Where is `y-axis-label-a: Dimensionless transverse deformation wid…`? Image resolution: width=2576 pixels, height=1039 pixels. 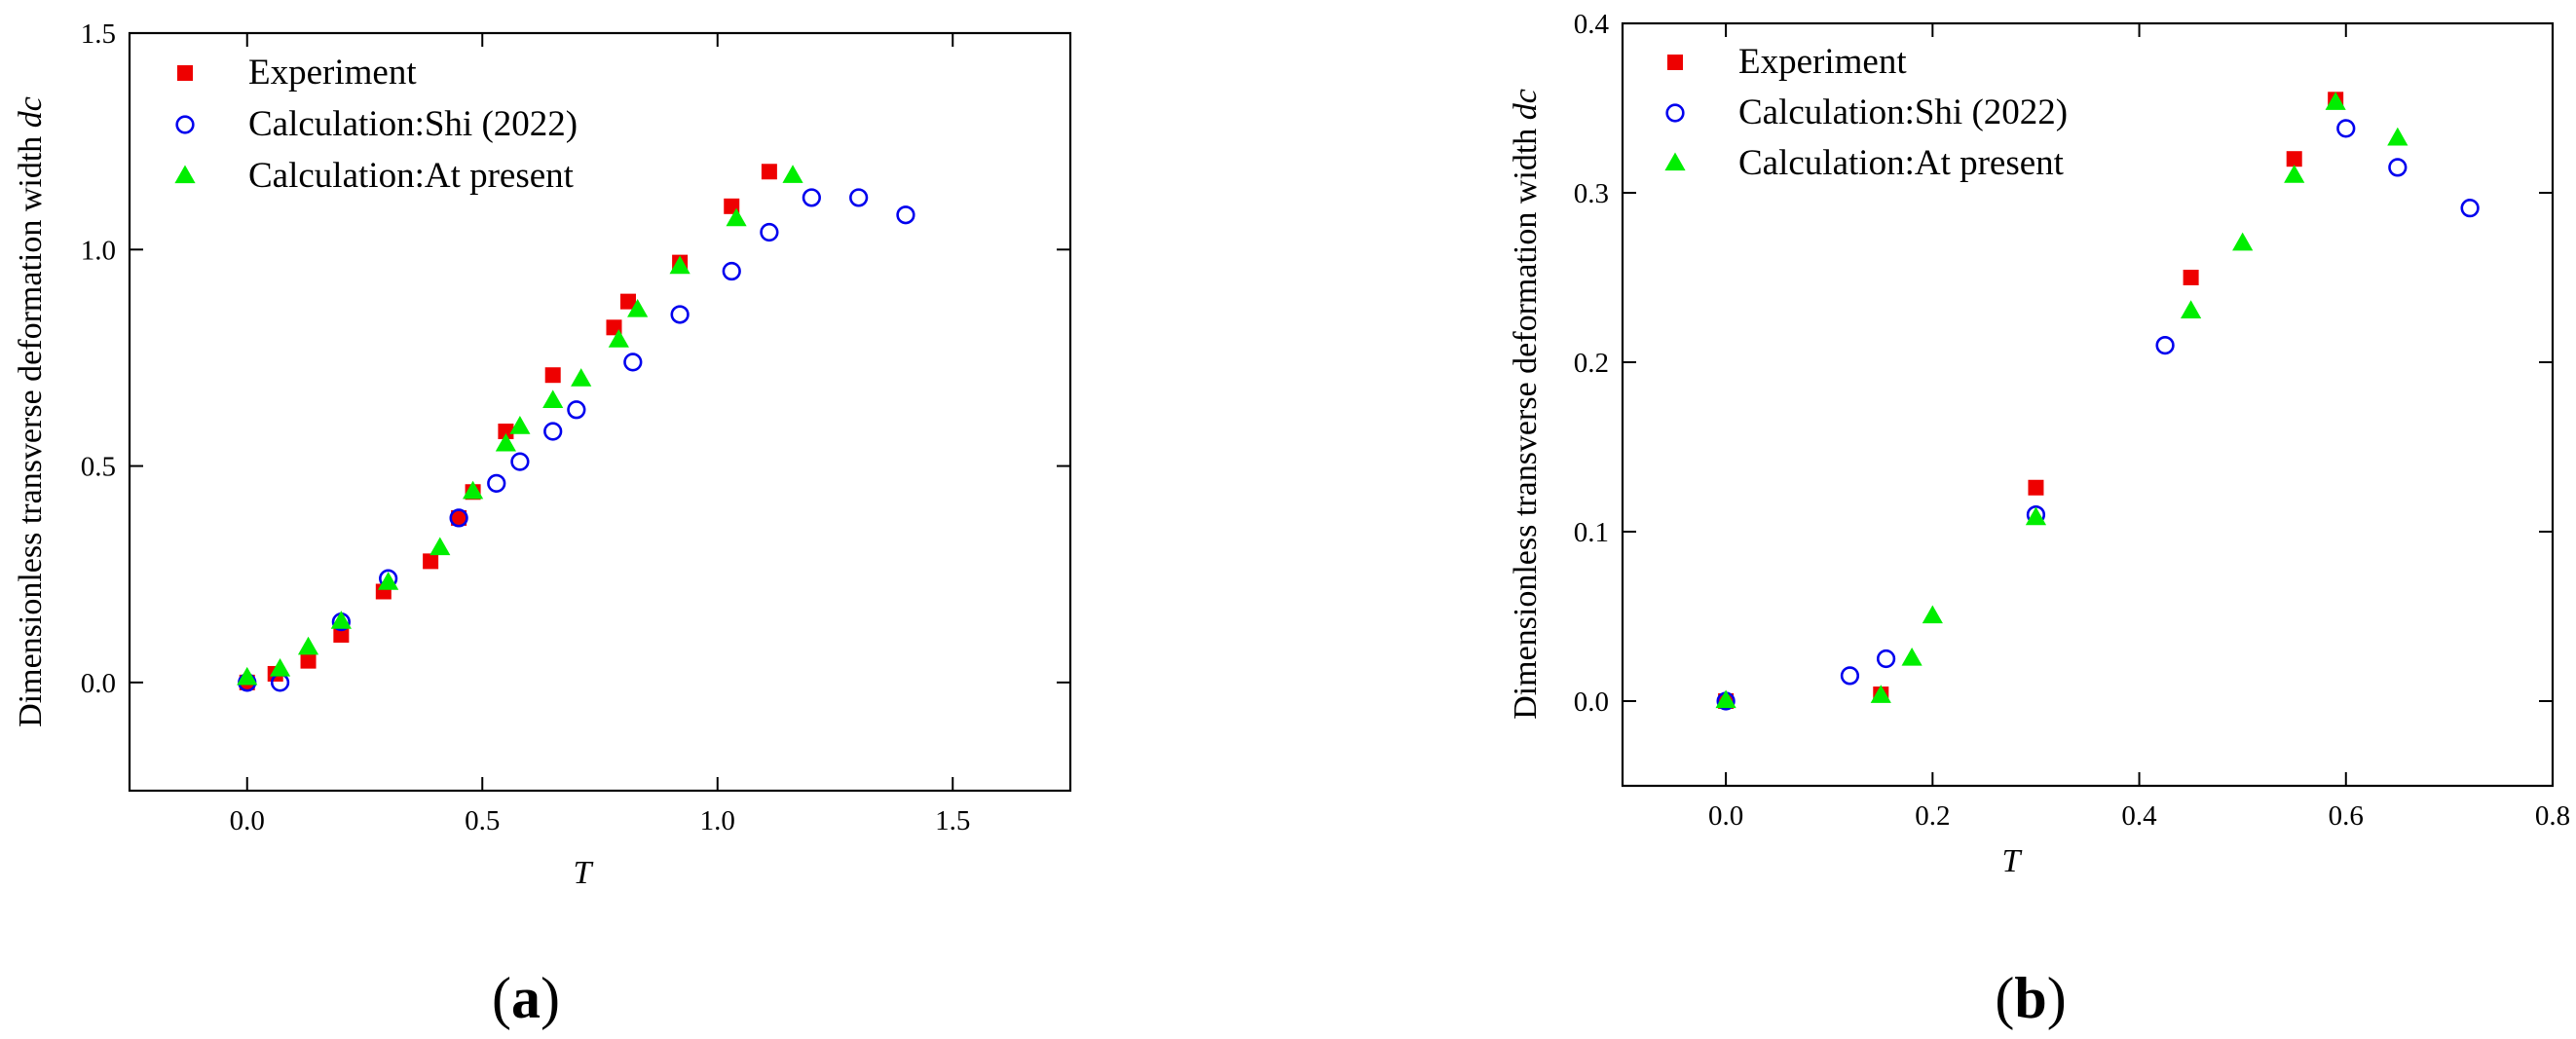
y-axis-label-a: Dimensionless transverse deformation wid… is located at coordinates (31, 411).